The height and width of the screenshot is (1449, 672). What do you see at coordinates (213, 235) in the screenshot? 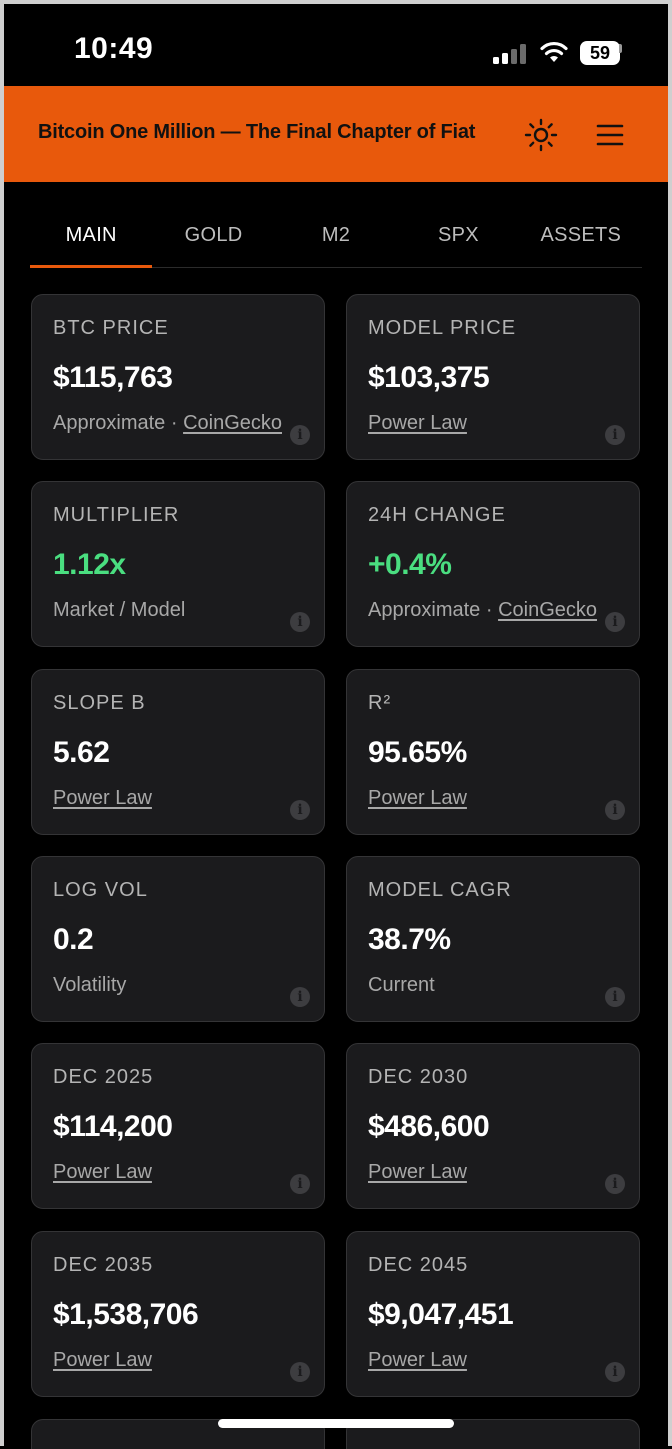
I see `tab-gold: GOLD` at bounding box center [213, 235].